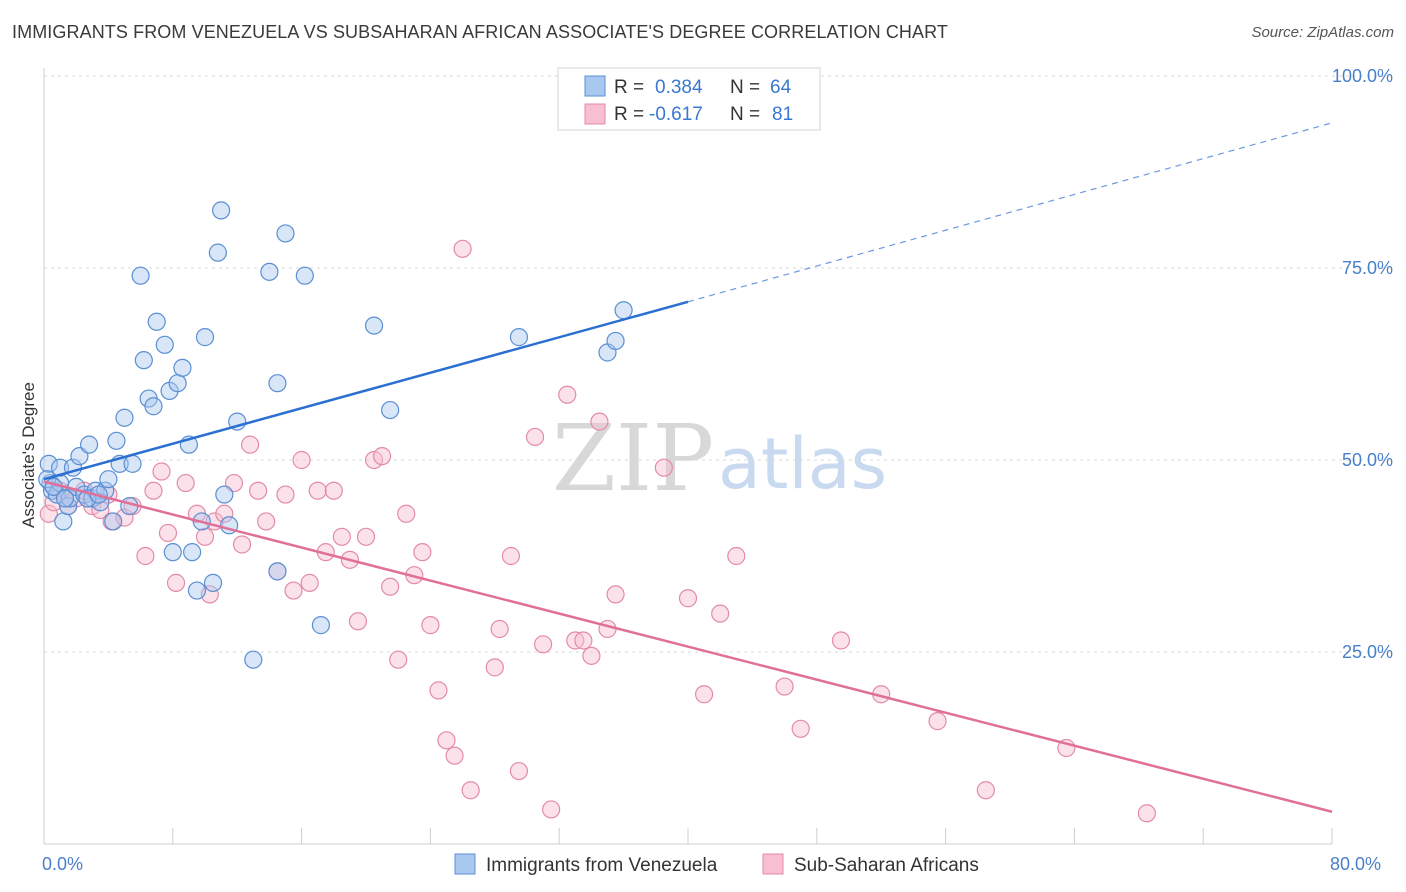  Describe the element at coordinates (465, 864) in the screenshot. I see `bottom-legend-swatch-venezuela` at that location.